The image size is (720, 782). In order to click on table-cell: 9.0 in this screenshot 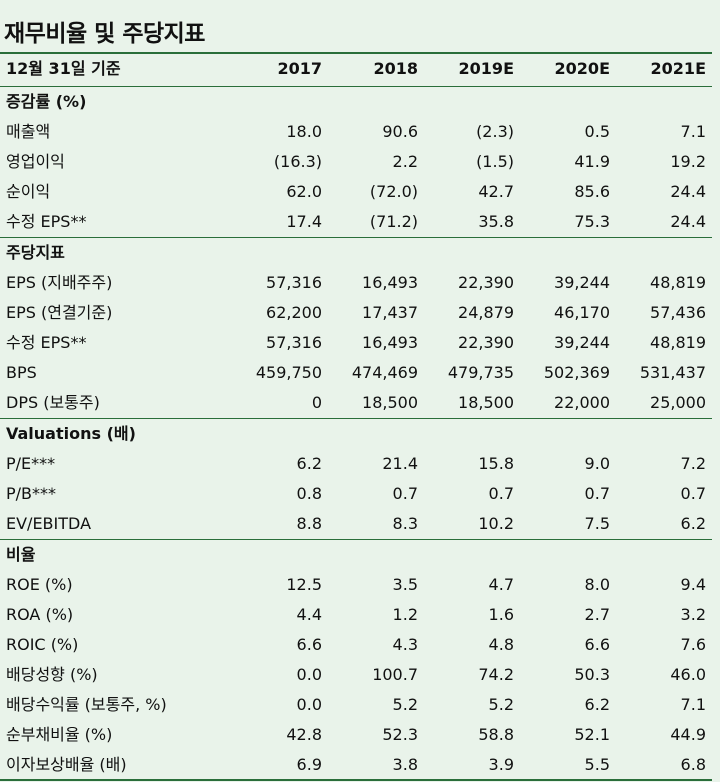, I will do `click(597, 463)`.